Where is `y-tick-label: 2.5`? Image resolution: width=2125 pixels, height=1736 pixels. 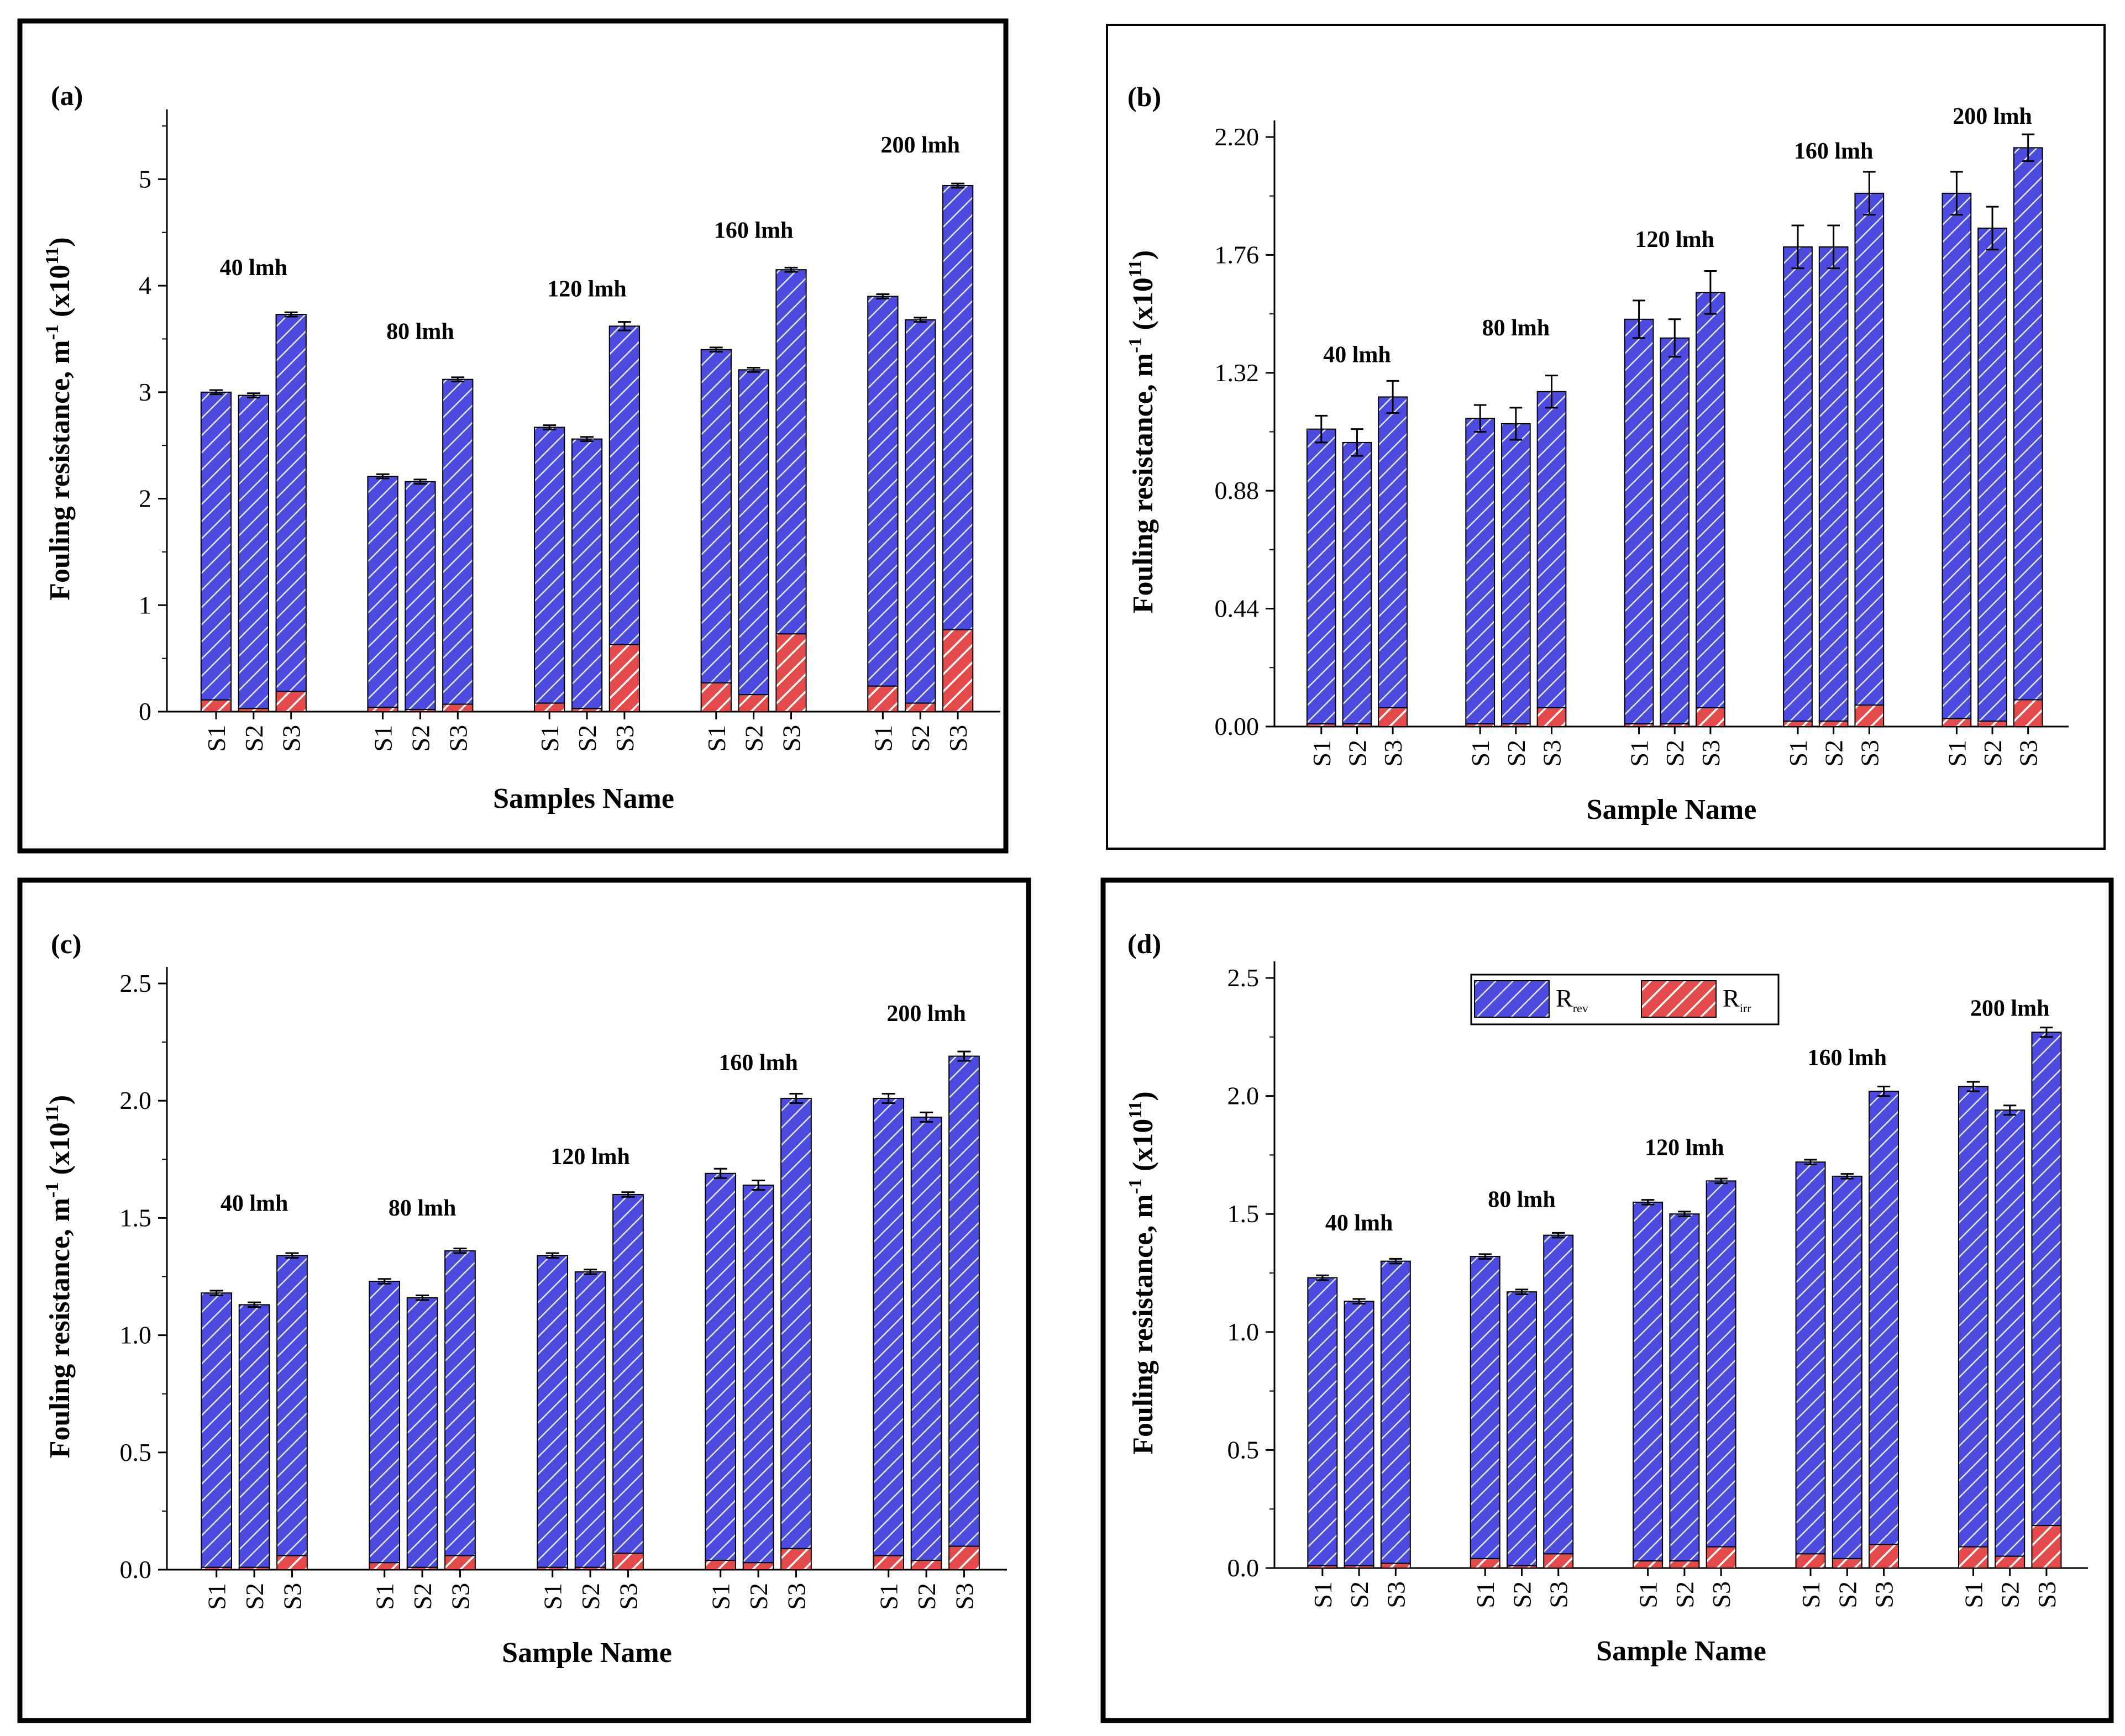 y-tick-label: 2.5 is located at coordinates (136, 983).